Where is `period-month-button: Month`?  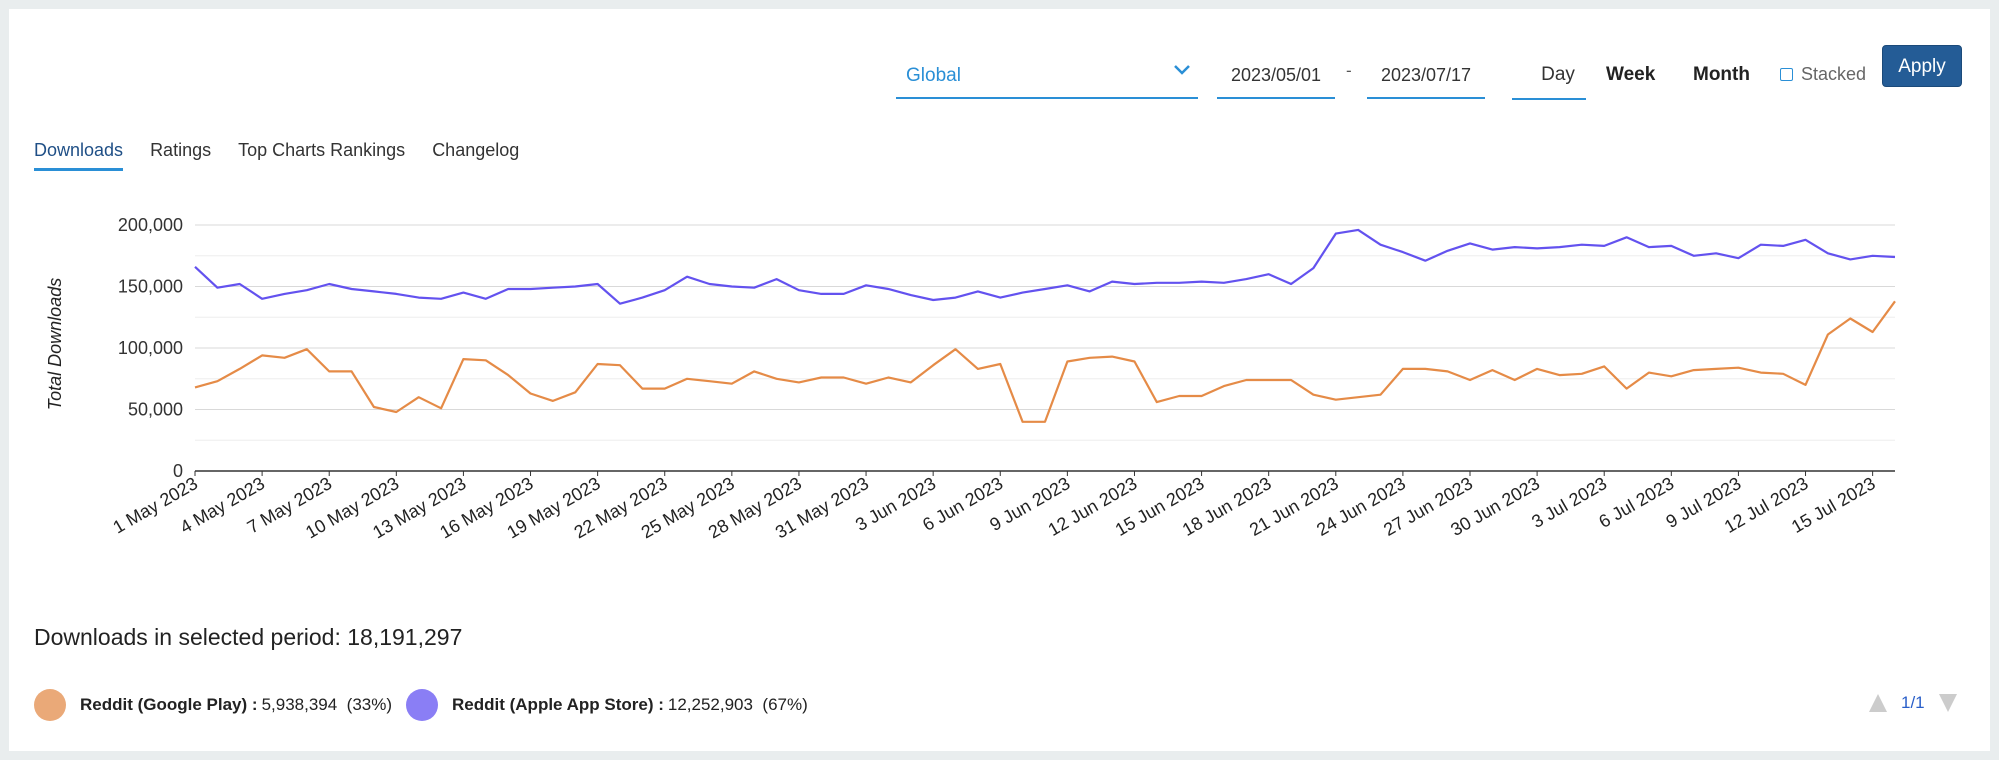
period-month-button: Month is located at coordinates (1721, 74).